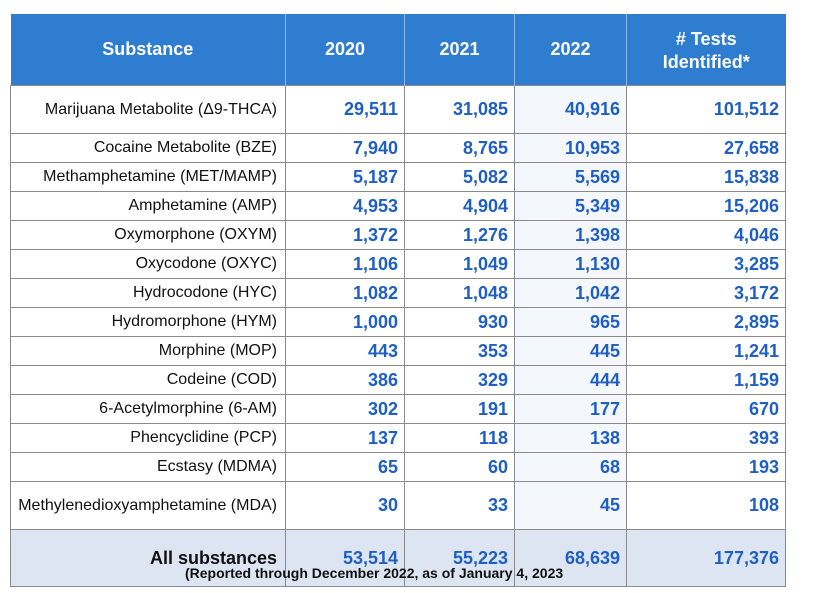  I want to click on value-tests: 393, so click(706, 438).